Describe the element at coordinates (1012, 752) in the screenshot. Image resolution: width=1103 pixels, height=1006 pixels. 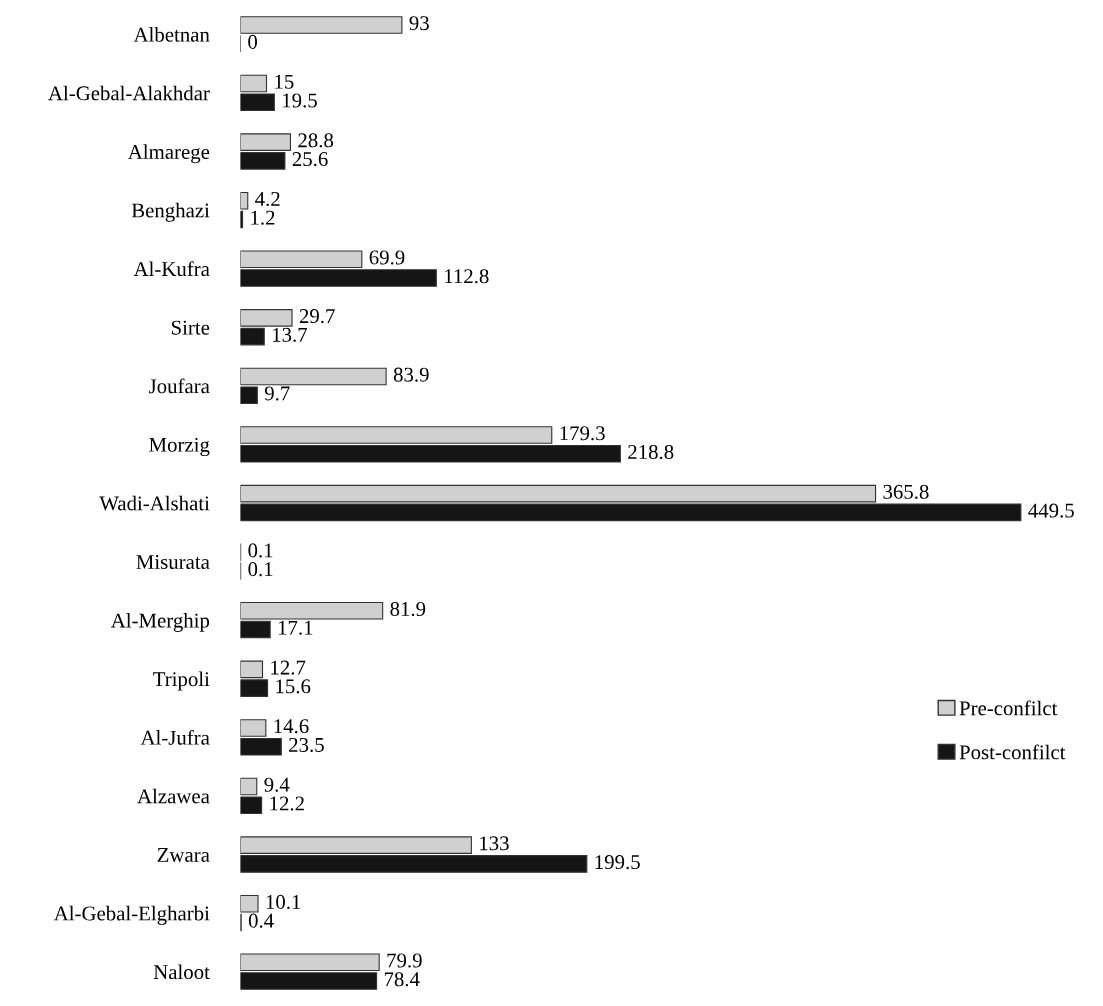
I see `legend-label: Post-confilct` at that location.